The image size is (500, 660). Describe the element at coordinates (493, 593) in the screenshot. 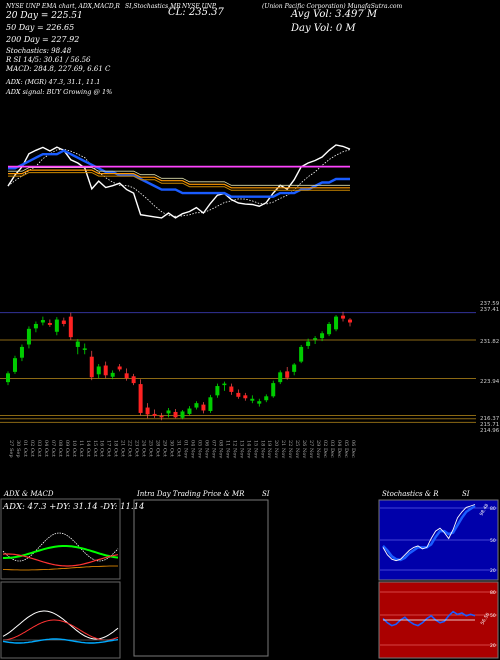

I see `rsi-level-label: 80` at that location.